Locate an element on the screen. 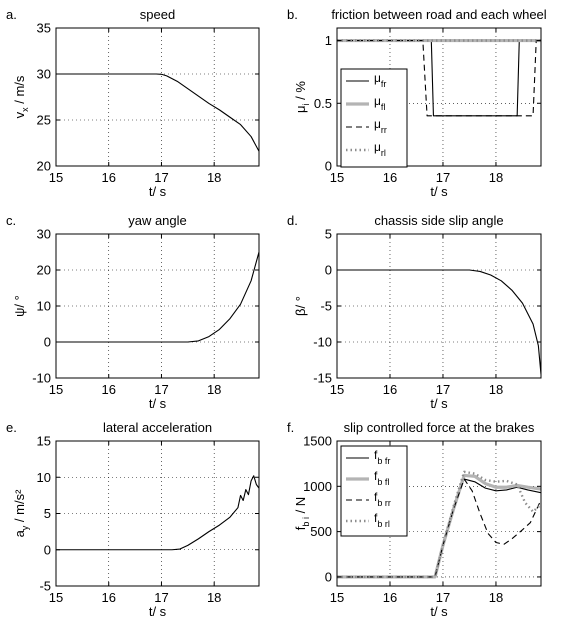 This screenshot has width=574, height=622. y-axis-label: ψ/ ° is located at coordinates (19, 306).